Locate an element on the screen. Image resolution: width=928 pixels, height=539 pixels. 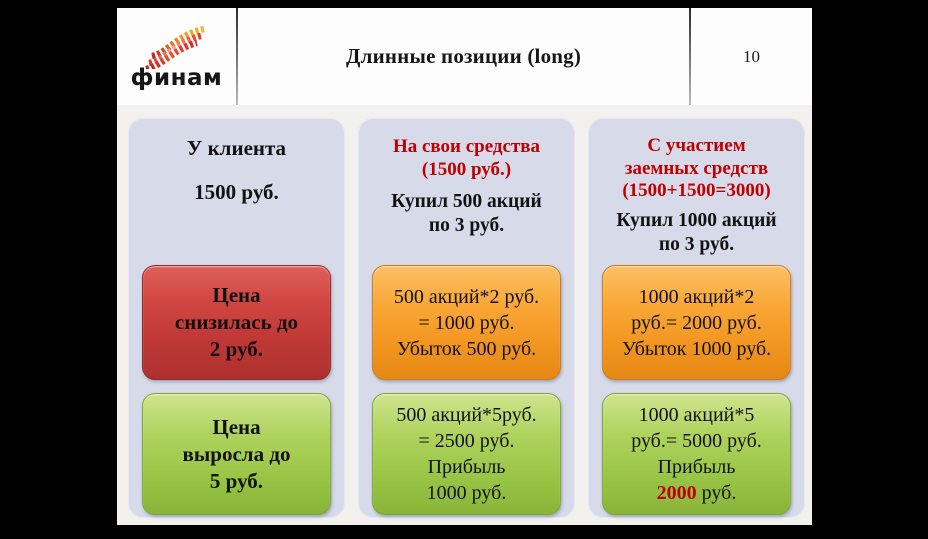
own-funds-title: На свои средства is located at coordinates (466, 146).